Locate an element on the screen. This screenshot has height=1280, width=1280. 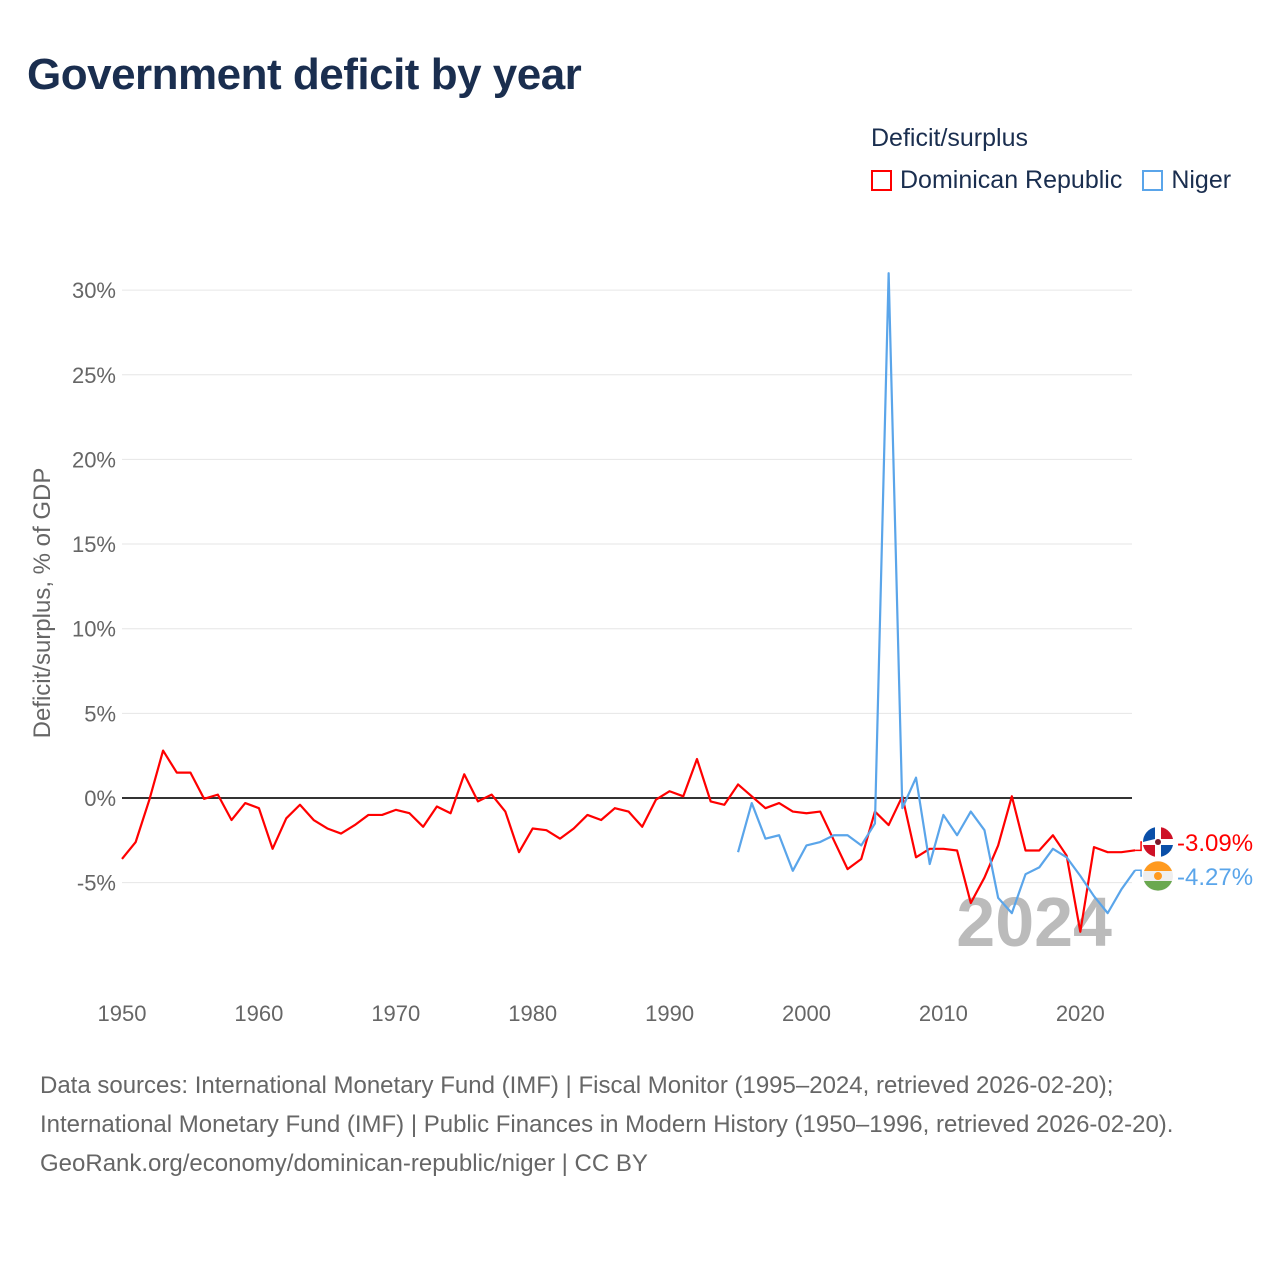
x-tick-label: 1980 is located at coordinates (532, 1013).